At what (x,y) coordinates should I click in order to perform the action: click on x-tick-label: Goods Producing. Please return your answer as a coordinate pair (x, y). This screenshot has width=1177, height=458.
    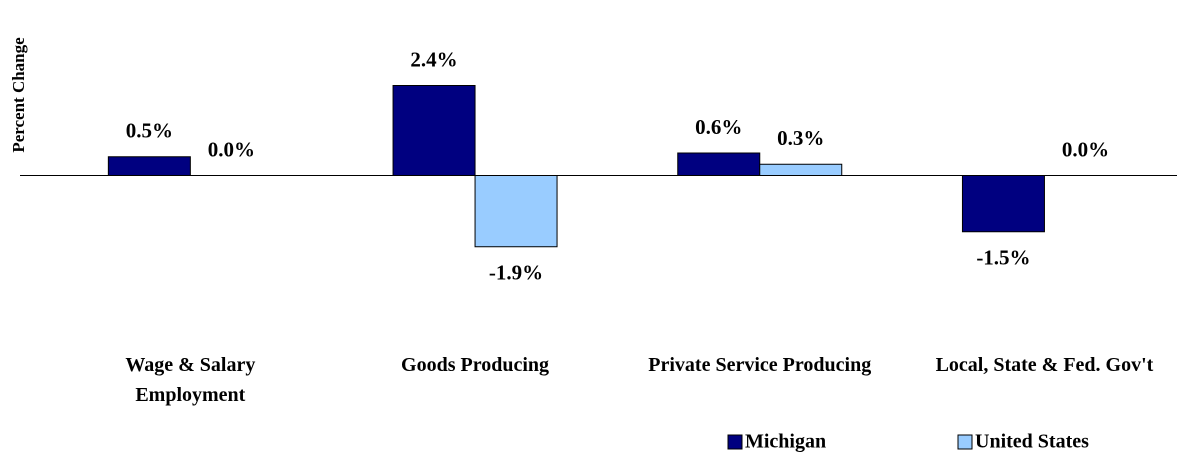
    Looking at the image, I should click on (475, 365).